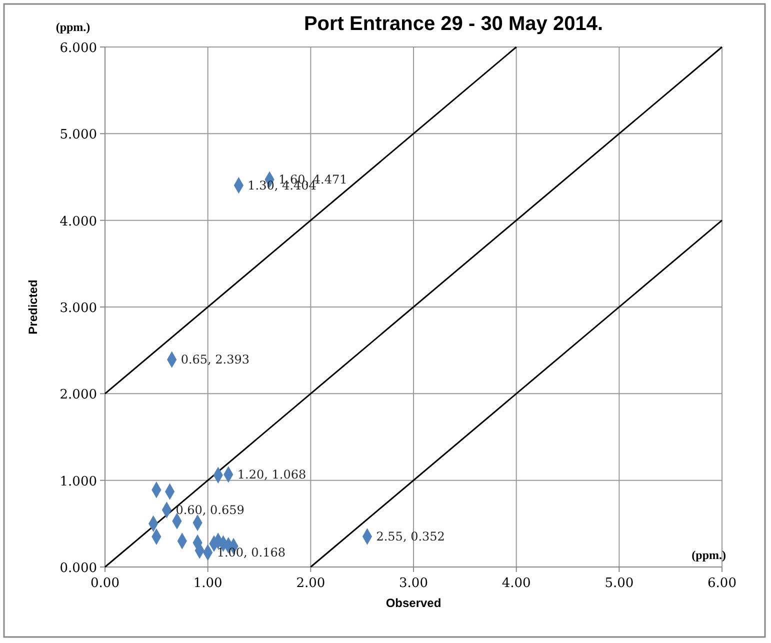  What do you see at coordinates (78, 48) in the screenshot?
I see `y-tick-label: 6.000` at bounding box center [78, 48].